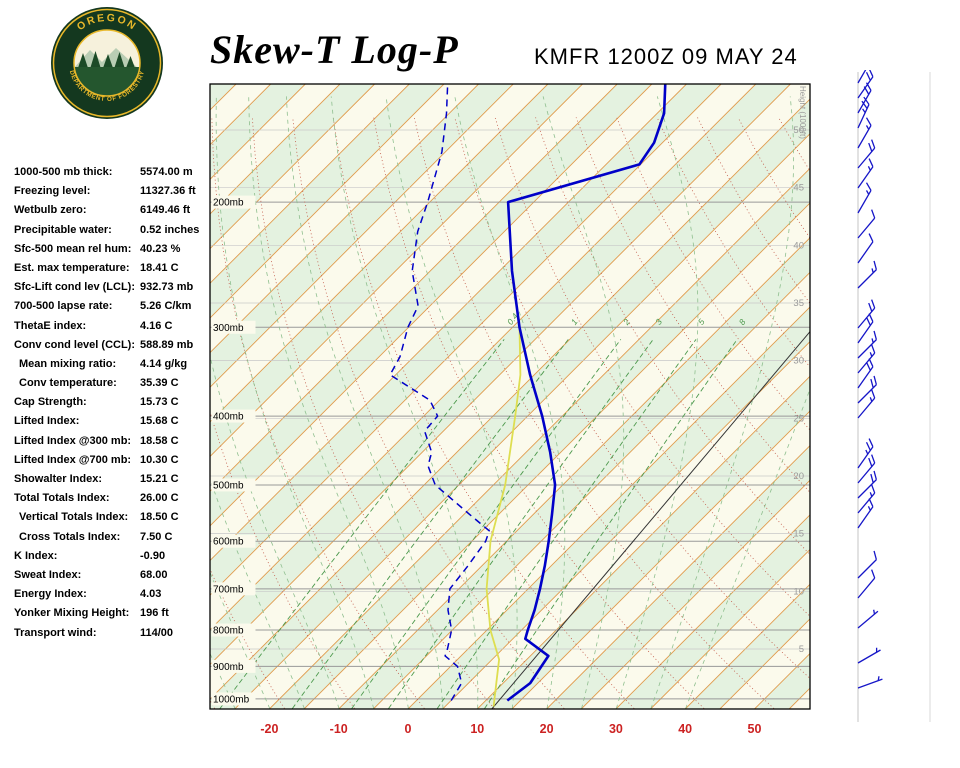 The image size is (960, 768). I want to click on index-row: 700-500 lapse rate: 5.26 C/km, so click(114, 309).